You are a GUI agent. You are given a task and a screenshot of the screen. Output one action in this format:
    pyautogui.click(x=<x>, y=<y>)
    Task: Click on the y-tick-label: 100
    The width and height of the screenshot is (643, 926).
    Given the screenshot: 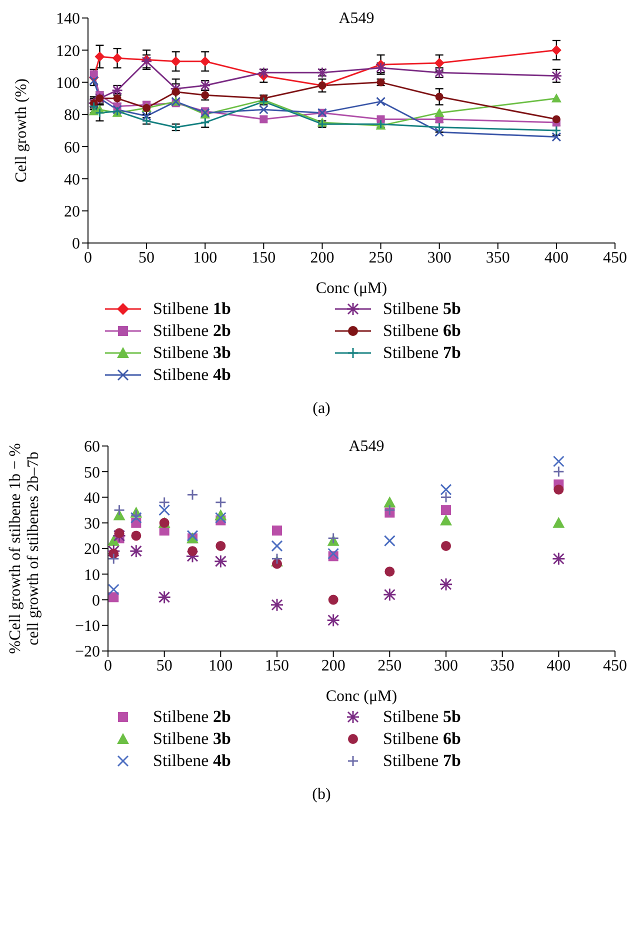 What is the action you would take?
    pyautogui.click(x=68, y=83)
    